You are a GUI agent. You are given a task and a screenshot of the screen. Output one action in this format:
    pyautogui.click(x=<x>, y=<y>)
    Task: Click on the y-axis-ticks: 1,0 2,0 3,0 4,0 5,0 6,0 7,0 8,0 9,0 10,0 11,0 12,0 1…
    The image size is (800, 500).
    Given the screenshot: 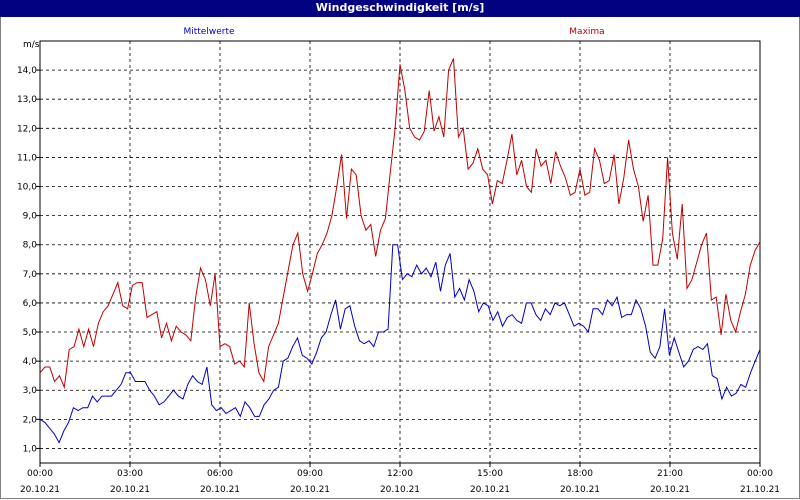 What is the action you would take?
    pyautogui.click(x=28, y=260)
    